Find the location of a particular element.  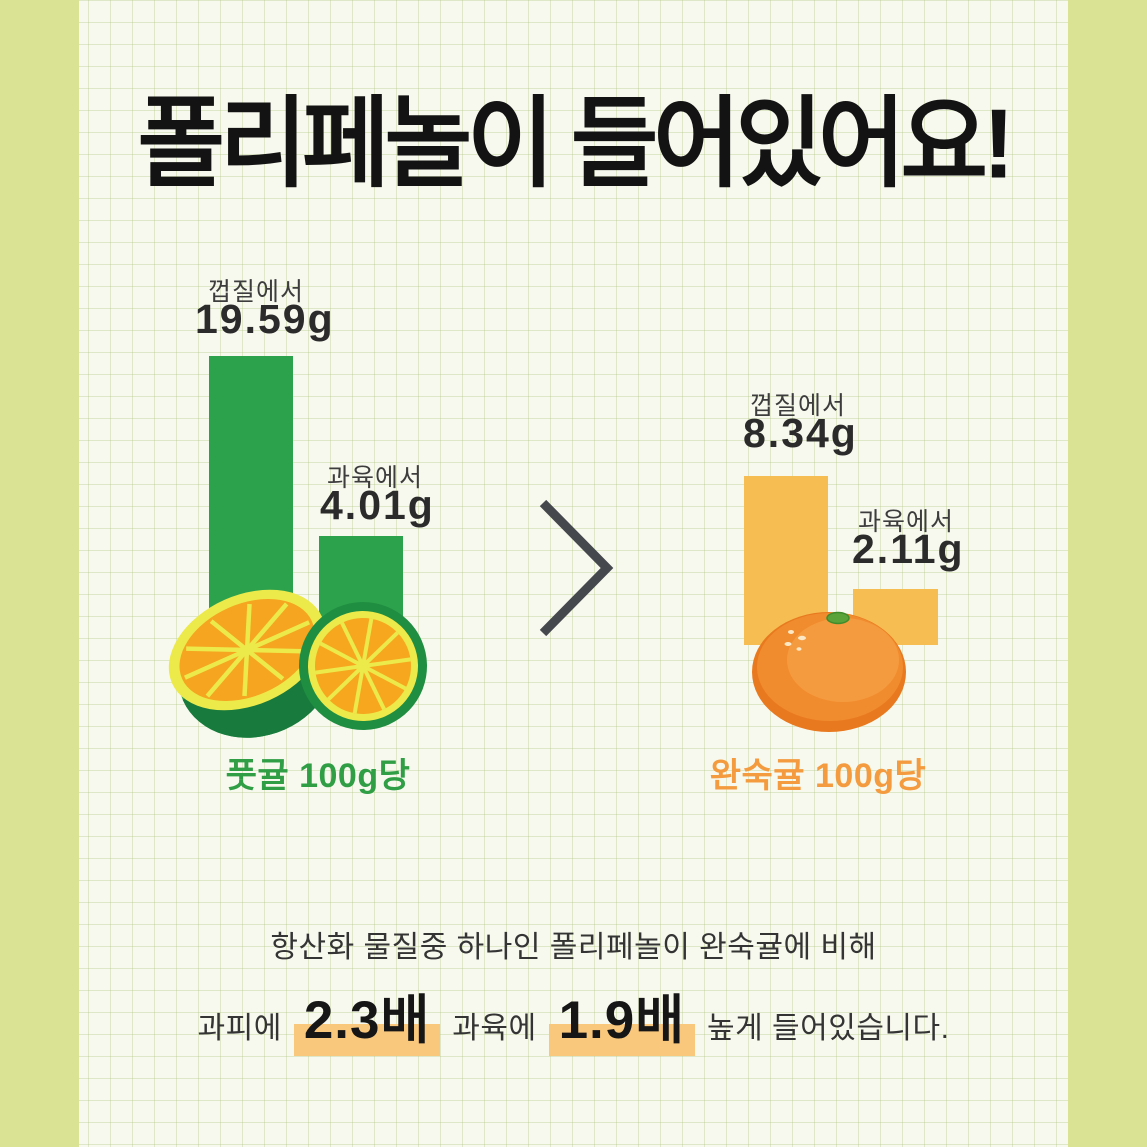

orange-caption: 완숙귤 100g당 is located at coordinates (818, 776).